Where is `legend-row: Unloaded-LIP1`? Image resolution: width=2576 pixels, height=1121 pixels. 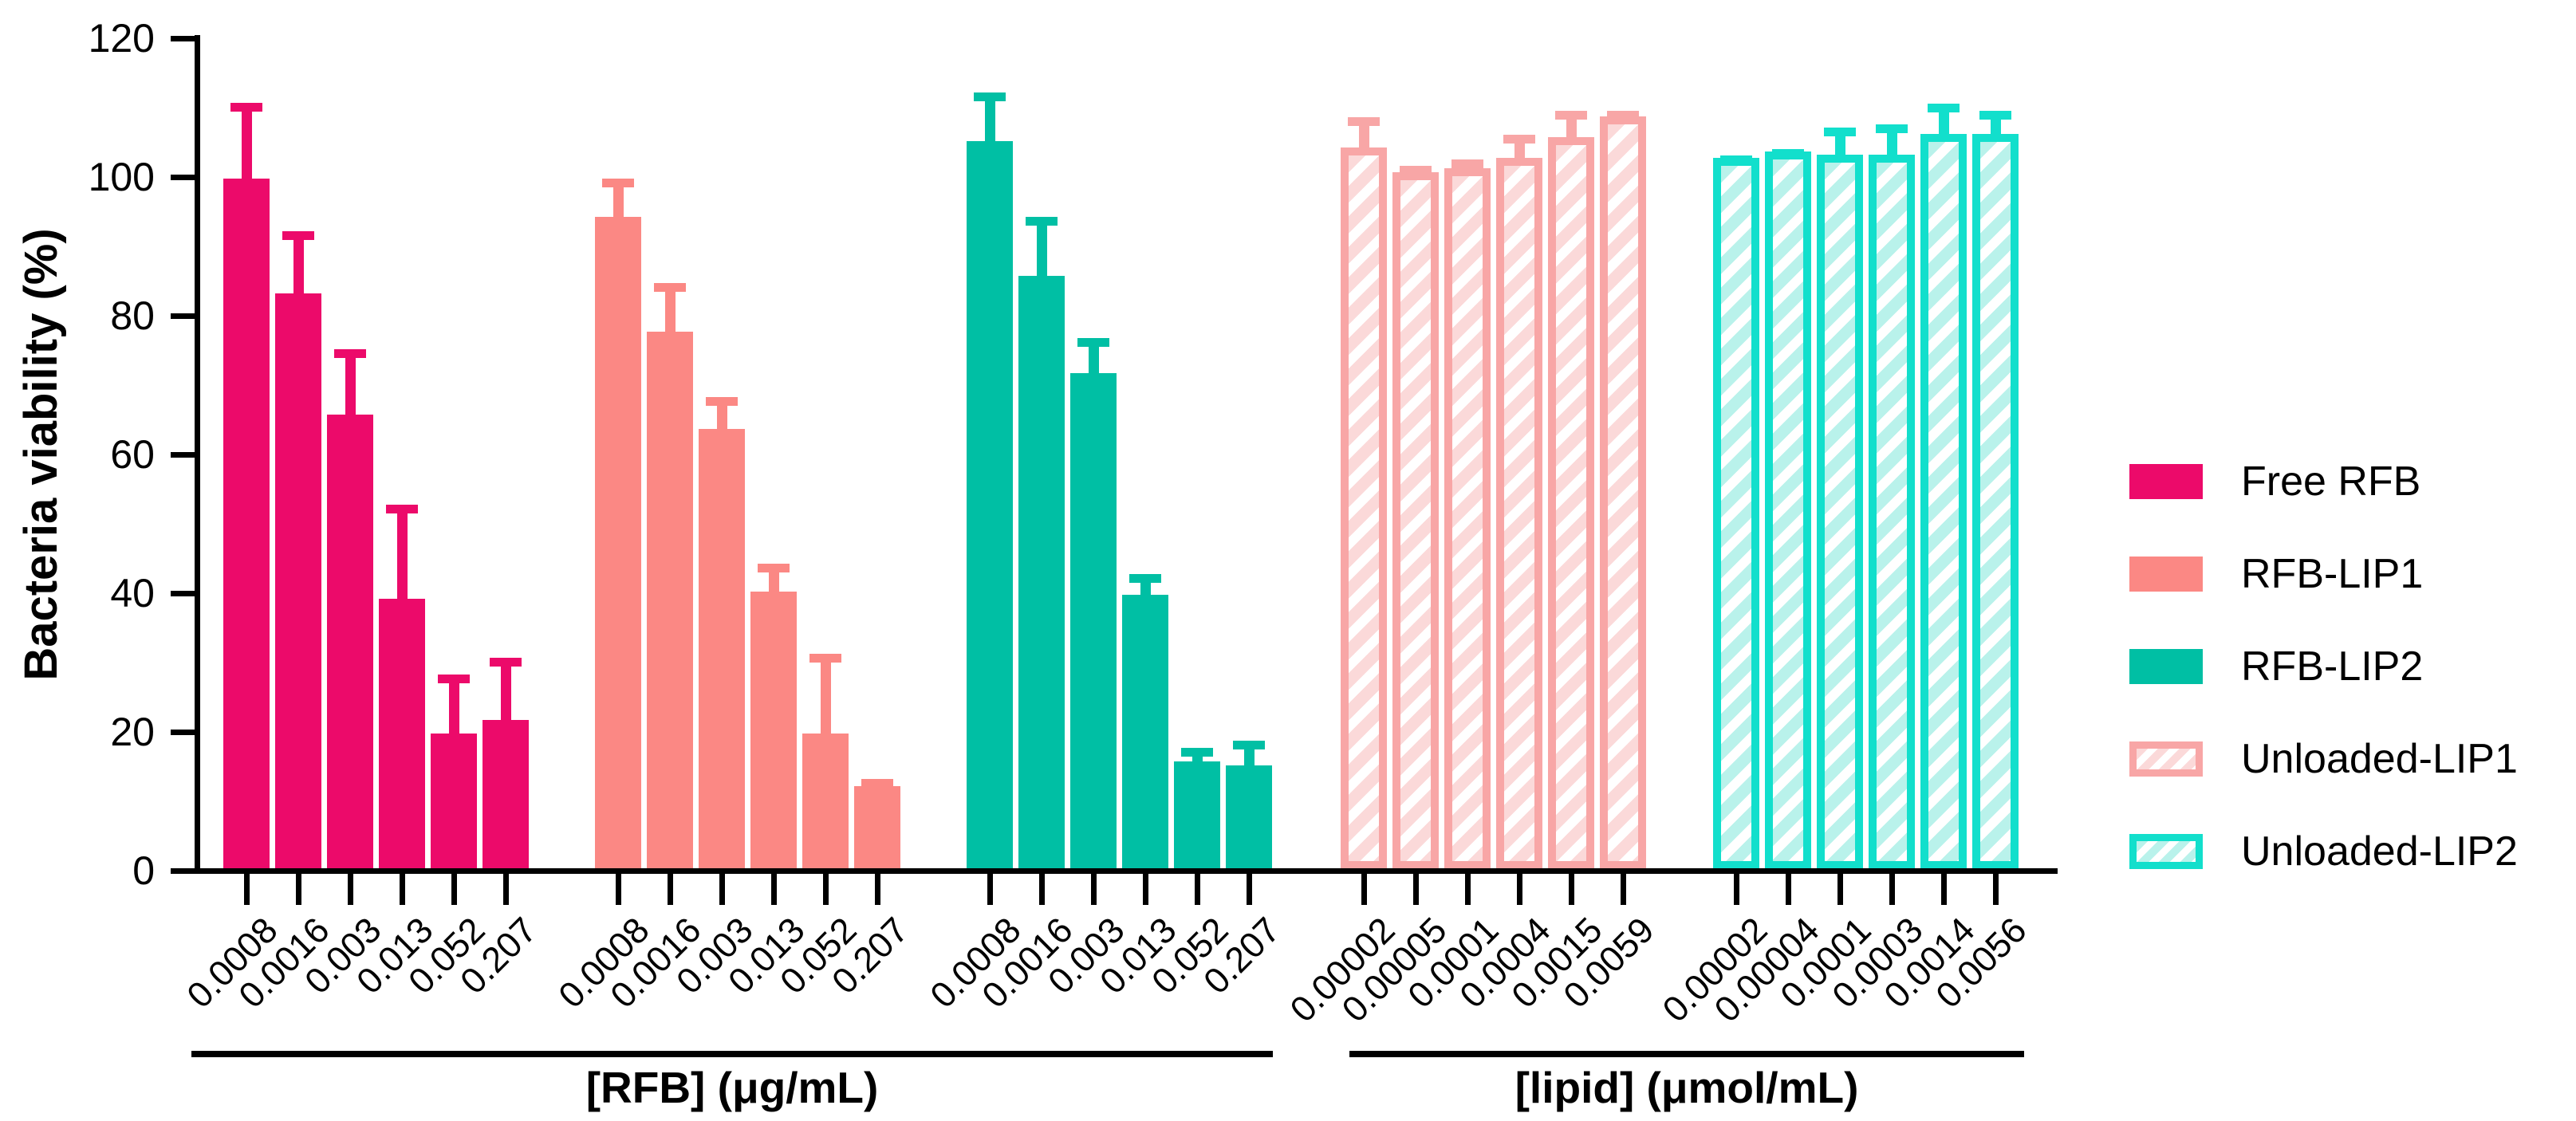
legend-row: Unloaded-LIP1 is located at coordinates (2323, 759).